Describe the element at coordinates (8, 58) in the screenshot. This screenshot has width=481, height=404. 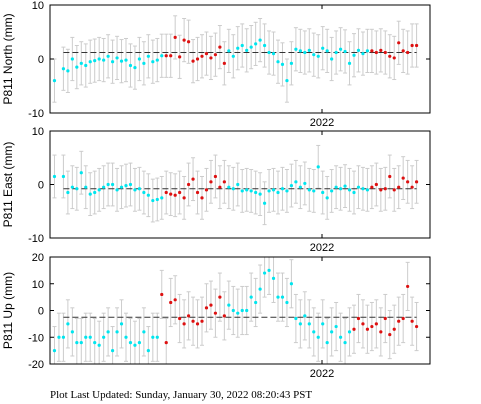
I see `y-axis-label: P811 North (mm)` at that location.